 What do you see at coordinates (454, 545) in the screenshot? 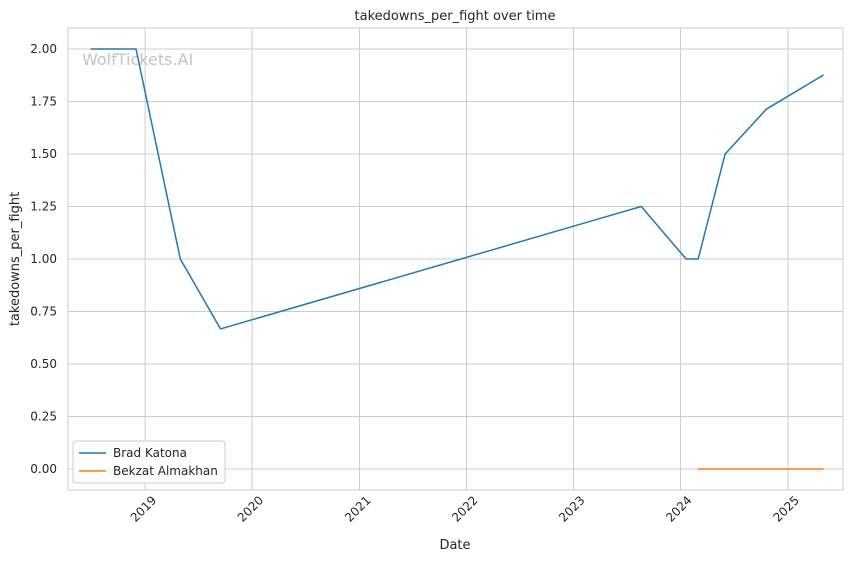
I see `x-axis-label: Date` at bounding box center [454, 545].